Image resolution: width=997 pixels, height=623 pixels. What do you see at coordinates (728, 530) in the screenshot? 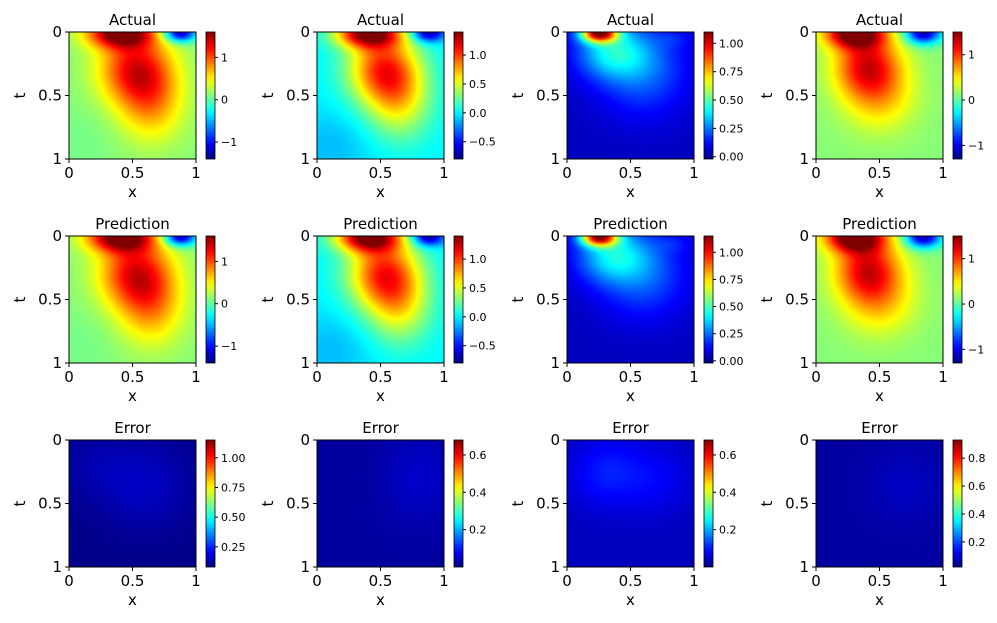
I see `colorbar-tick-label: 0.2` at bounding box center [728, 530].